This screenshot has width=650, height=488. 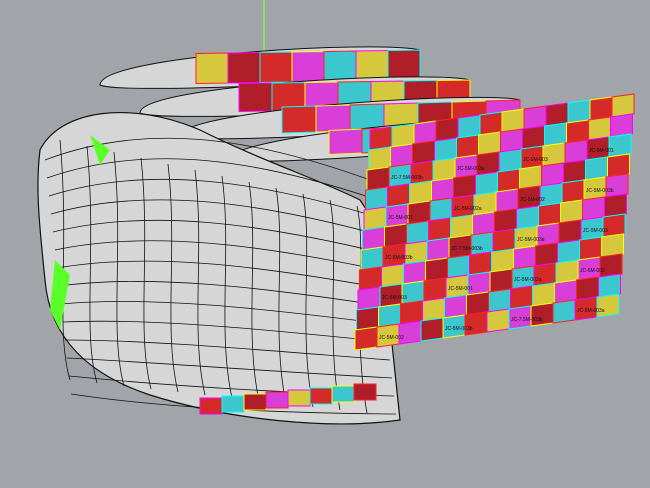 What do you see at coordinates (391, 338) in the screenshot?
I see `panel-label: JC-5M-002` at bounding box center [391, 338].